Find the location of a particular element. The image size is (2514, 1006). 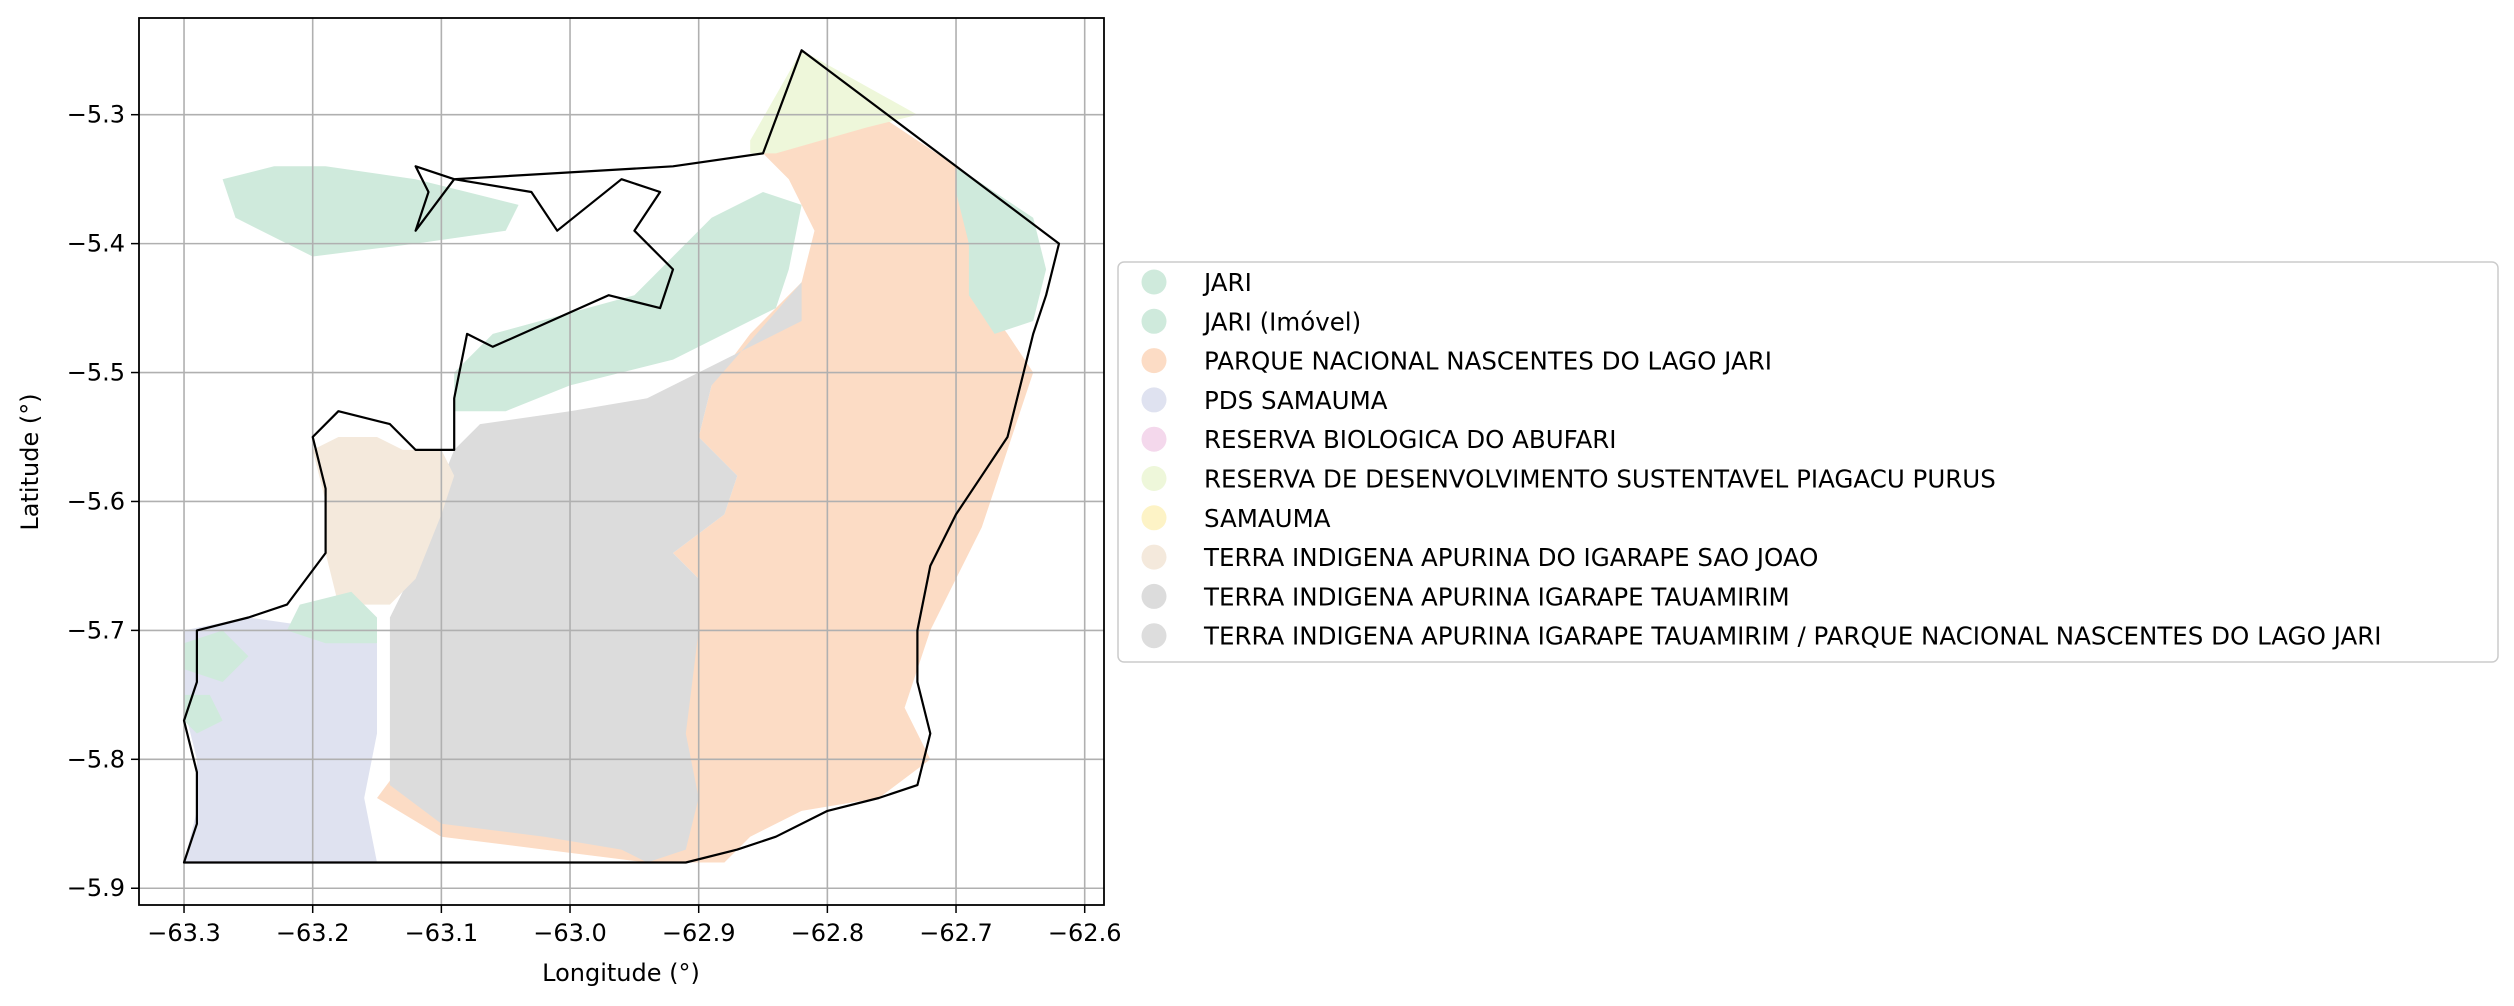

x-tick-label: −63.2 is located at coordinates (313, 933).